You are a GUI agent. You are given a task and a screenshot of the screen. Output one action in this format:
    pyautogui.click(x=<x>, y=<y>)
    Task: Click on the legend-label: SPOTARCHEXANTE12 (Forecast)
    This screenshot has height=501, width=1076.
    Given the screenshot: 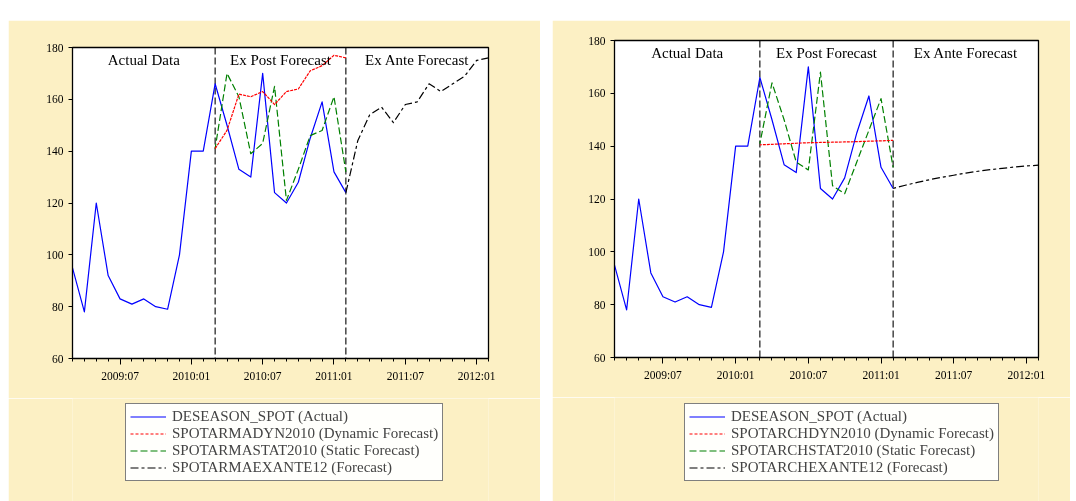 What is the action you would take?
    pyautogui.click(x=839, y=467)
    